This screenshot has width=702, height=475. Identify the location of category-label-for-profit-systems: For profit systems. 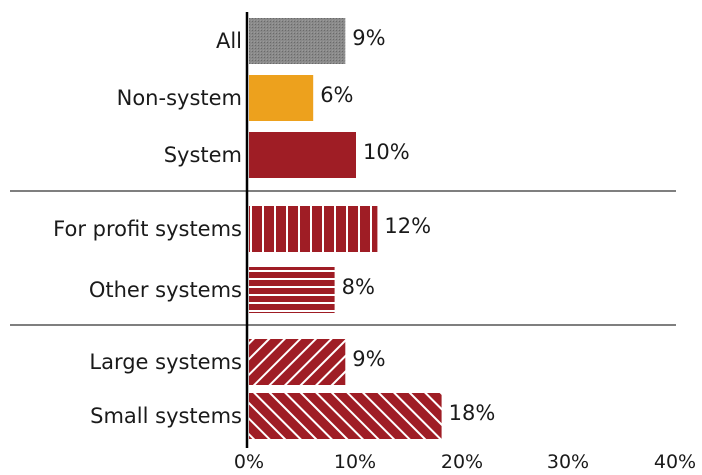
(147, 229).